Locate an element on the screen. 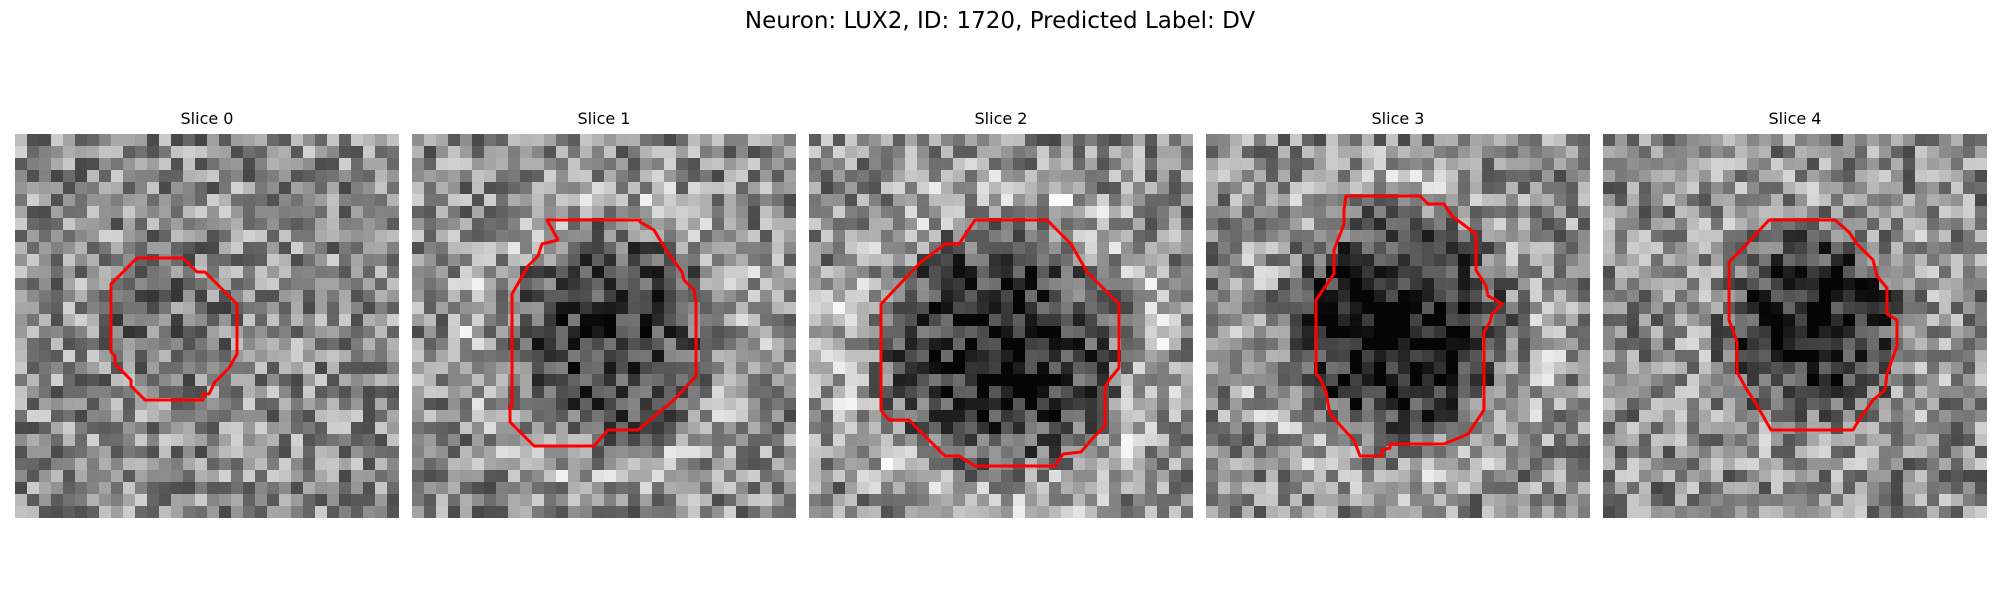 The image size is (2000, 600). slice-panel-1: Slice 1 is located at coordinates (604, 313).